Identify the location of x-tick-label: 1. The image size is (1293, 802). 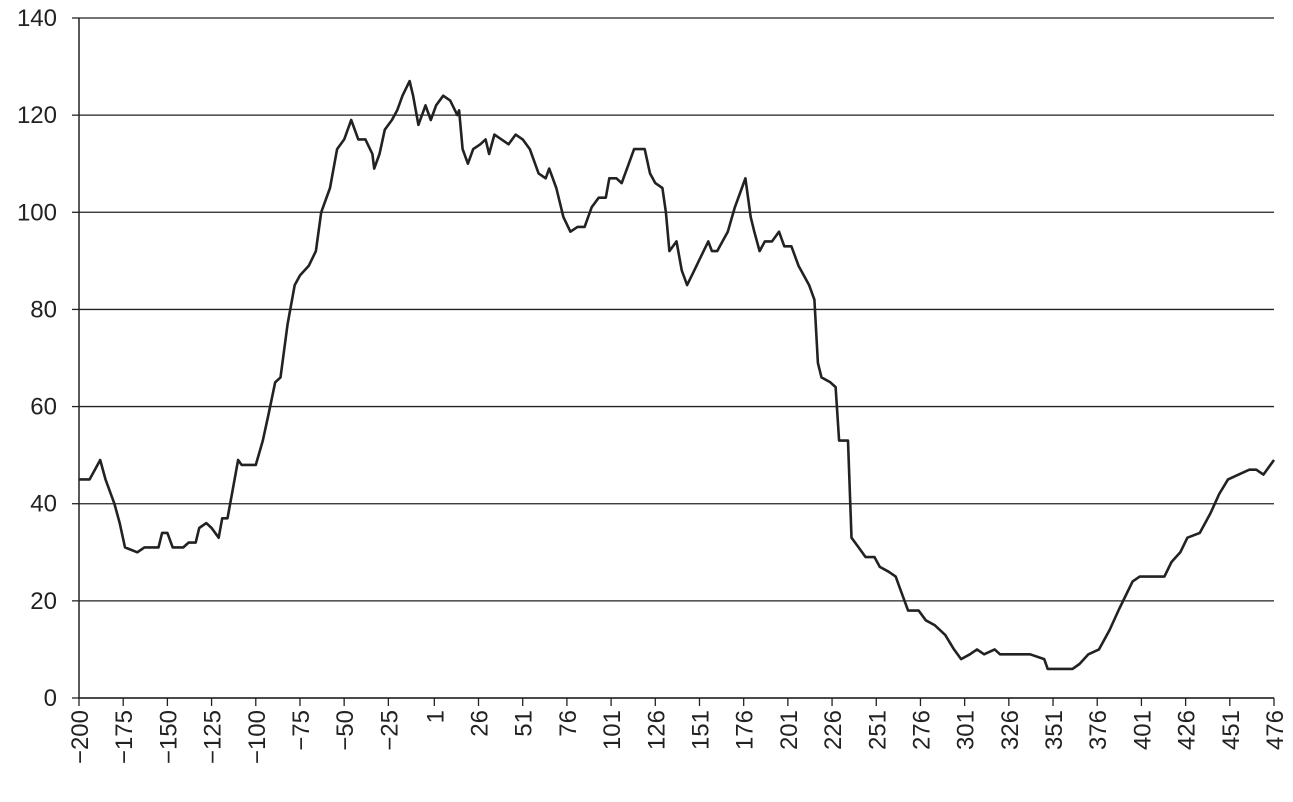
(435, 716).